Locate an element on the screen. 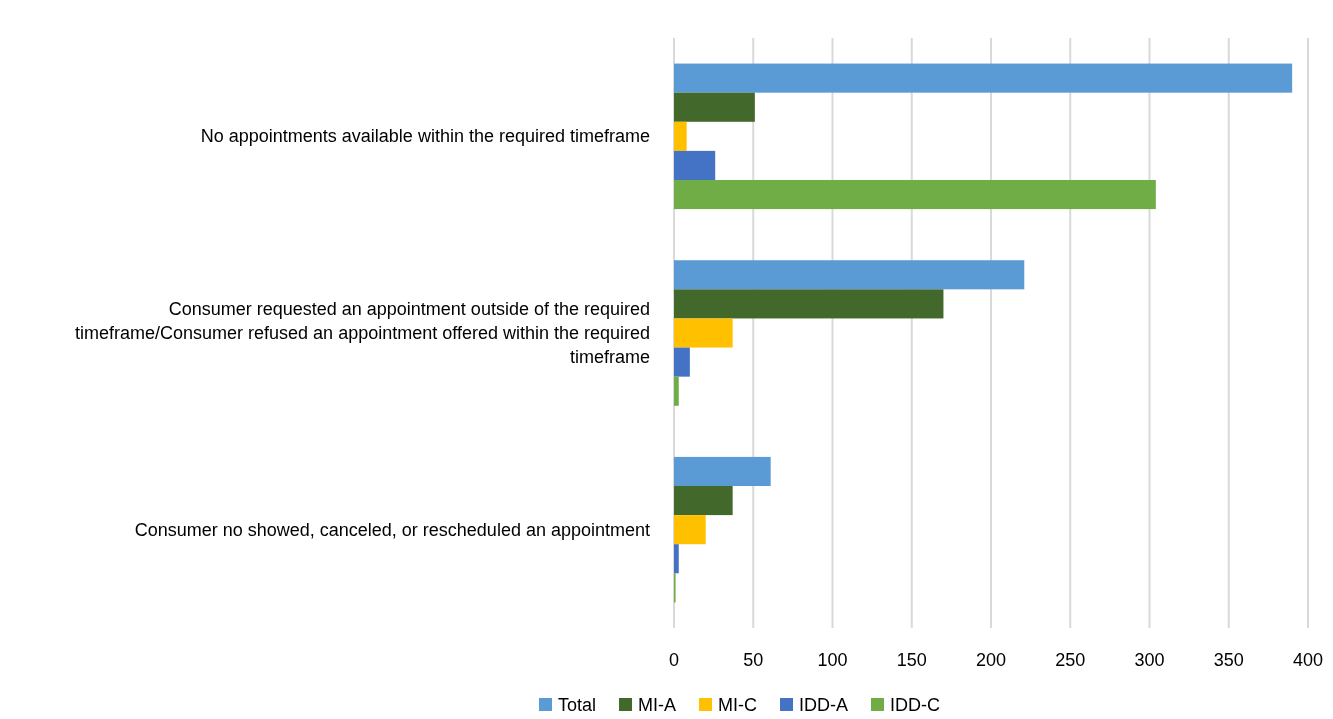 Image resolution: width=1333 pixels, height=719 pixels. x-tick-label: 400 is located at coordinates (1308, 660).